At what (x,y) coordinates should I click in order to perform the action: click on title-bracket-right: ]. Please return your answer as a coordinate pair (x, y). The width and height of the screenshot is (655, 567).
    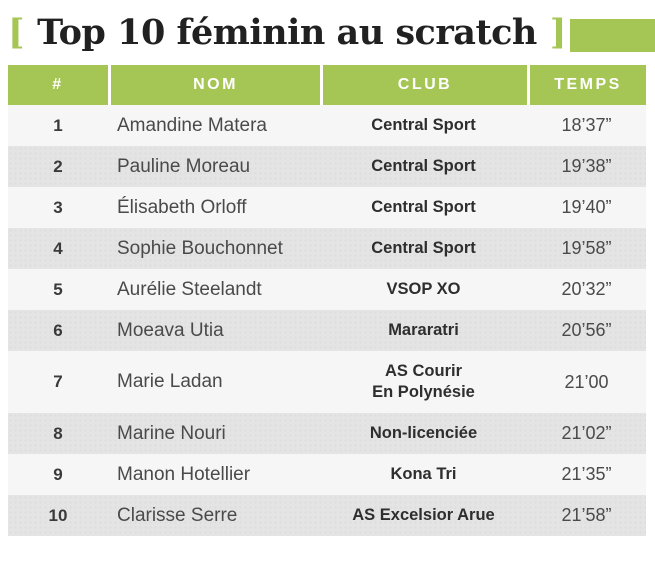
    Looking at the image, I should click on (558, 32).